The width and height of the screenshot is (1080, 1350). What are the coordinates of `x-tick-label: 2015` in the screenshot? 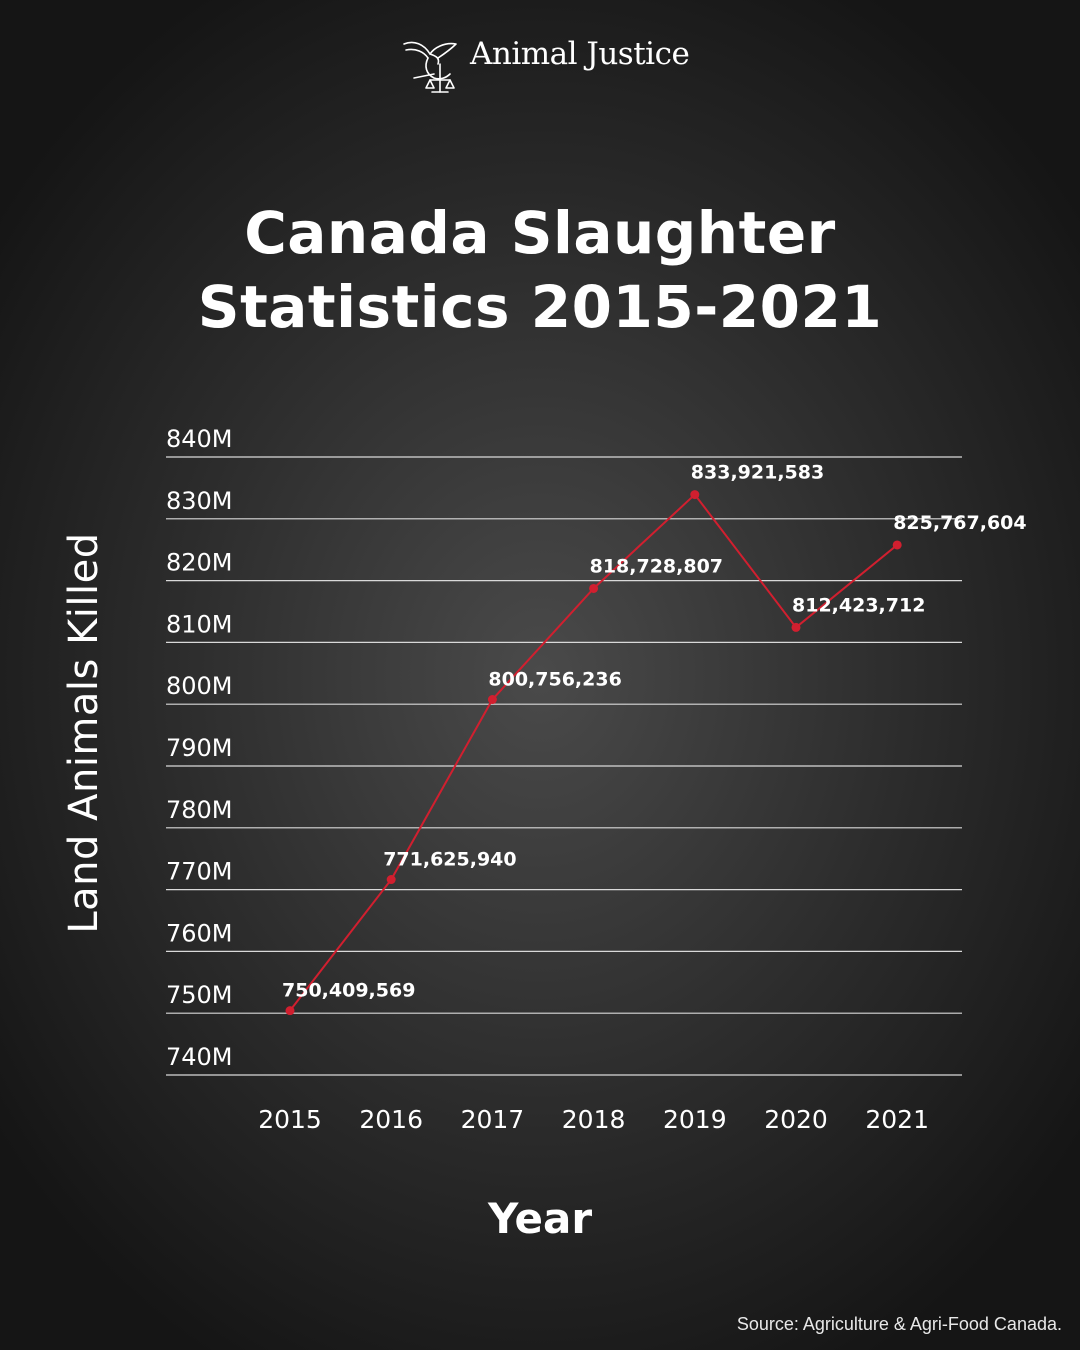 It's located at (290, 1119).